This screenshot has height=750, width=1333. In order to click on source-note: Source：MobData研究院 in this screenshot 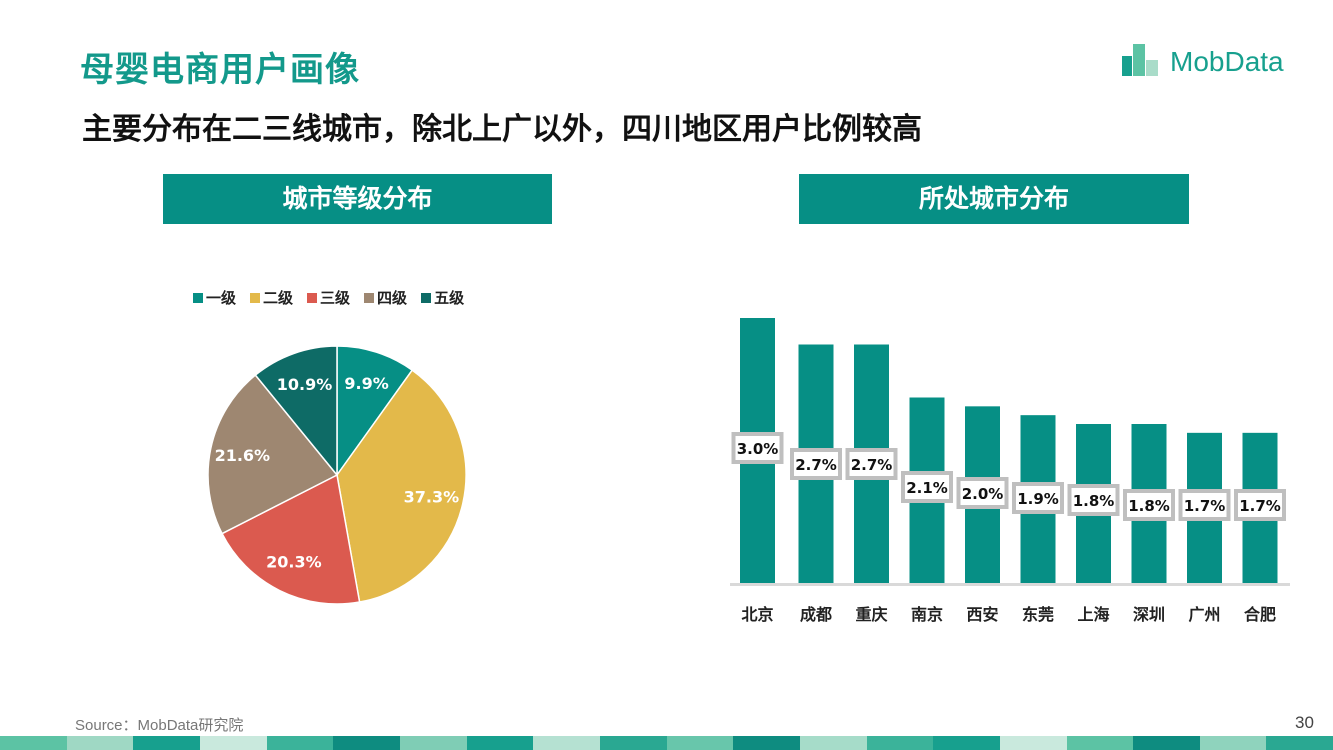, I will do `click(159, 725)`.